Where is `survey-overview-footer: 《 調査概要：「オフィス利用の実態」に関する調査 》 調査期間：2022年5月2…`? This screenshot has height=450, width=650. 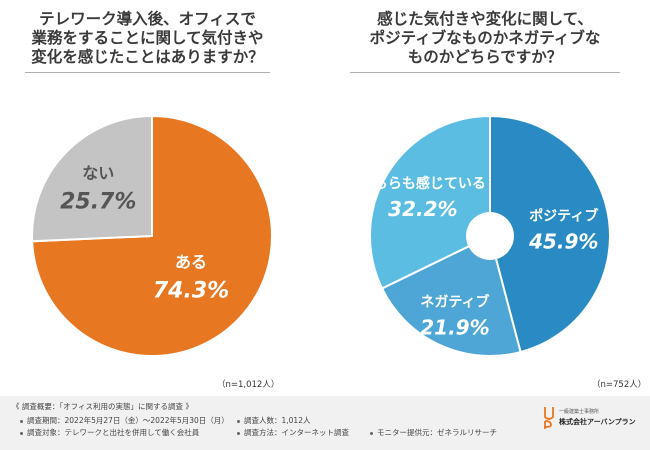 survey-overview-footer: 《 調査概要：「オフィス利用の実態」に関する調査 》 調査期間：2022年5月2… is located at coordinates (325, 423).